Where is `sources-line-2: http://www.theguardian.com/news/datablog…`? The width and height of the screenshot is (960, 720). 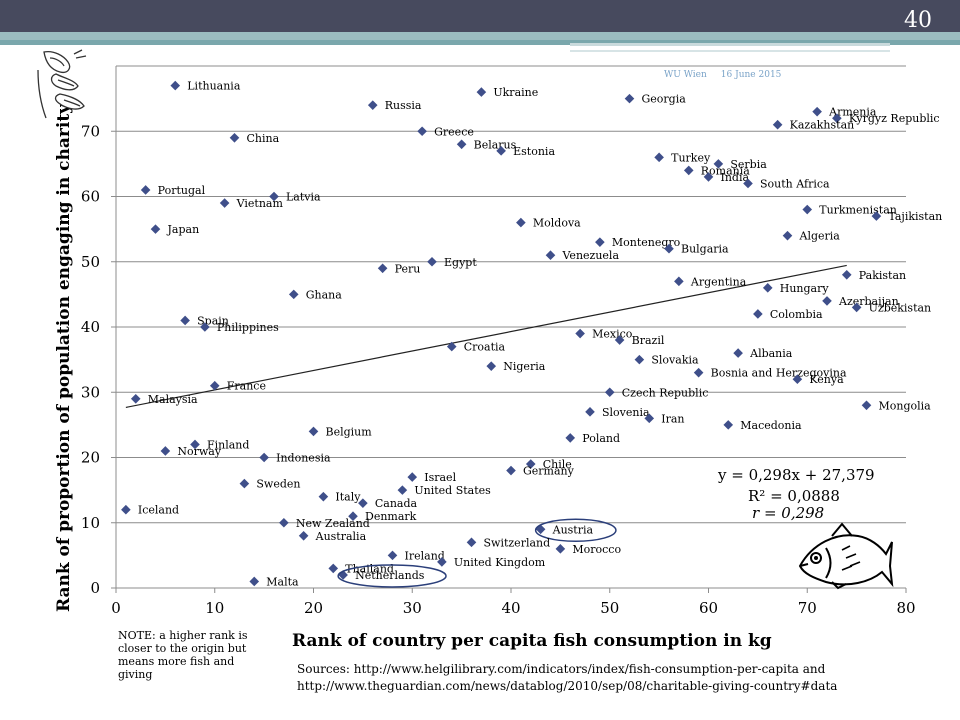 sources-line-2: http://www.theguardian.com/news/datablog… is located at coordinates (567, 686).